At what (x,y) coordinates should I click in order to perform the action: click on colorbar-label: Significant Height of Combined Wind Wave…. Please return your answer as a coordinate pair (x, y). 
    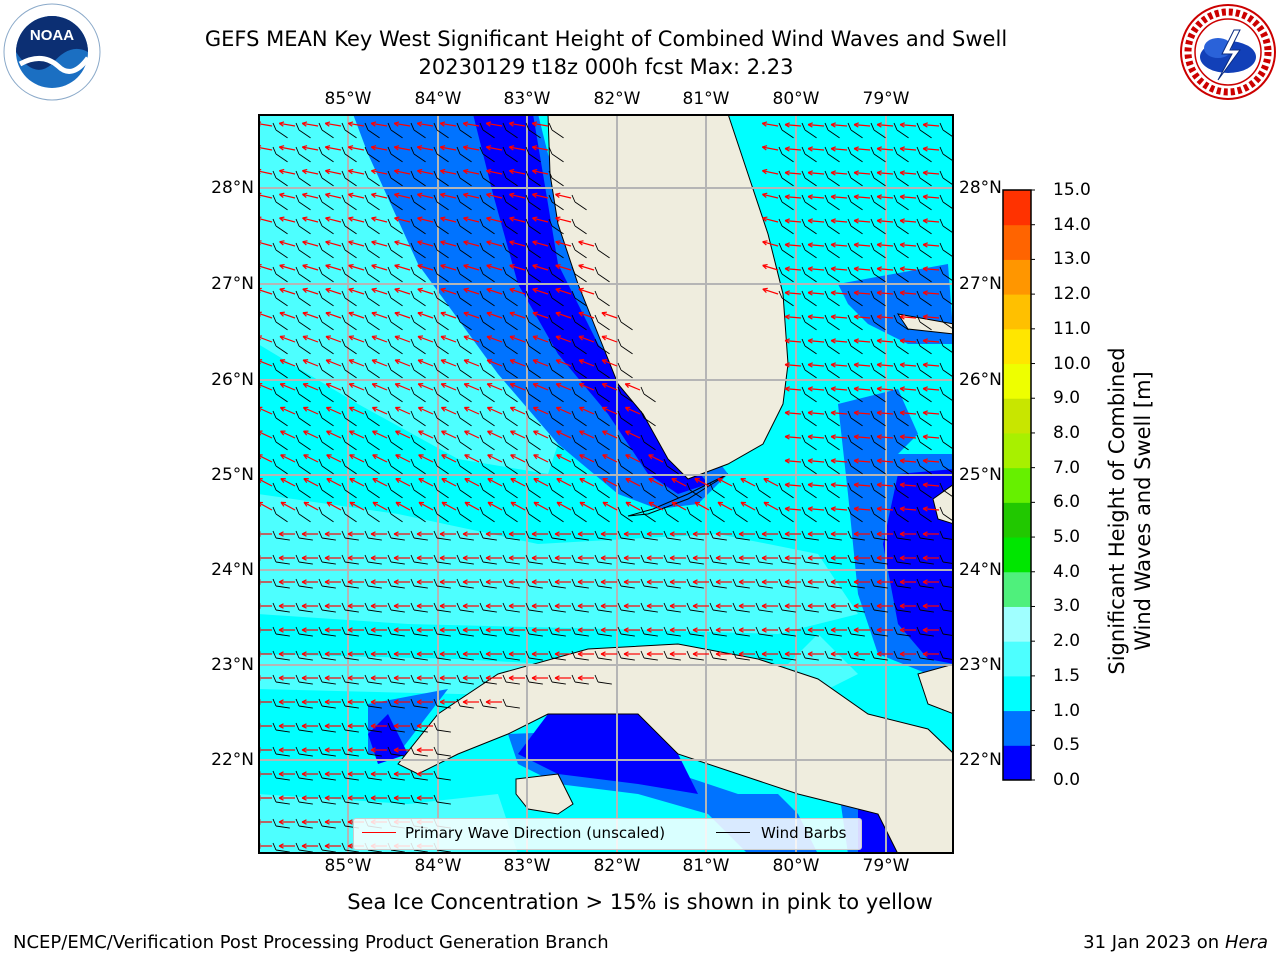
    Looking at the image, I should click on (1130, 511).